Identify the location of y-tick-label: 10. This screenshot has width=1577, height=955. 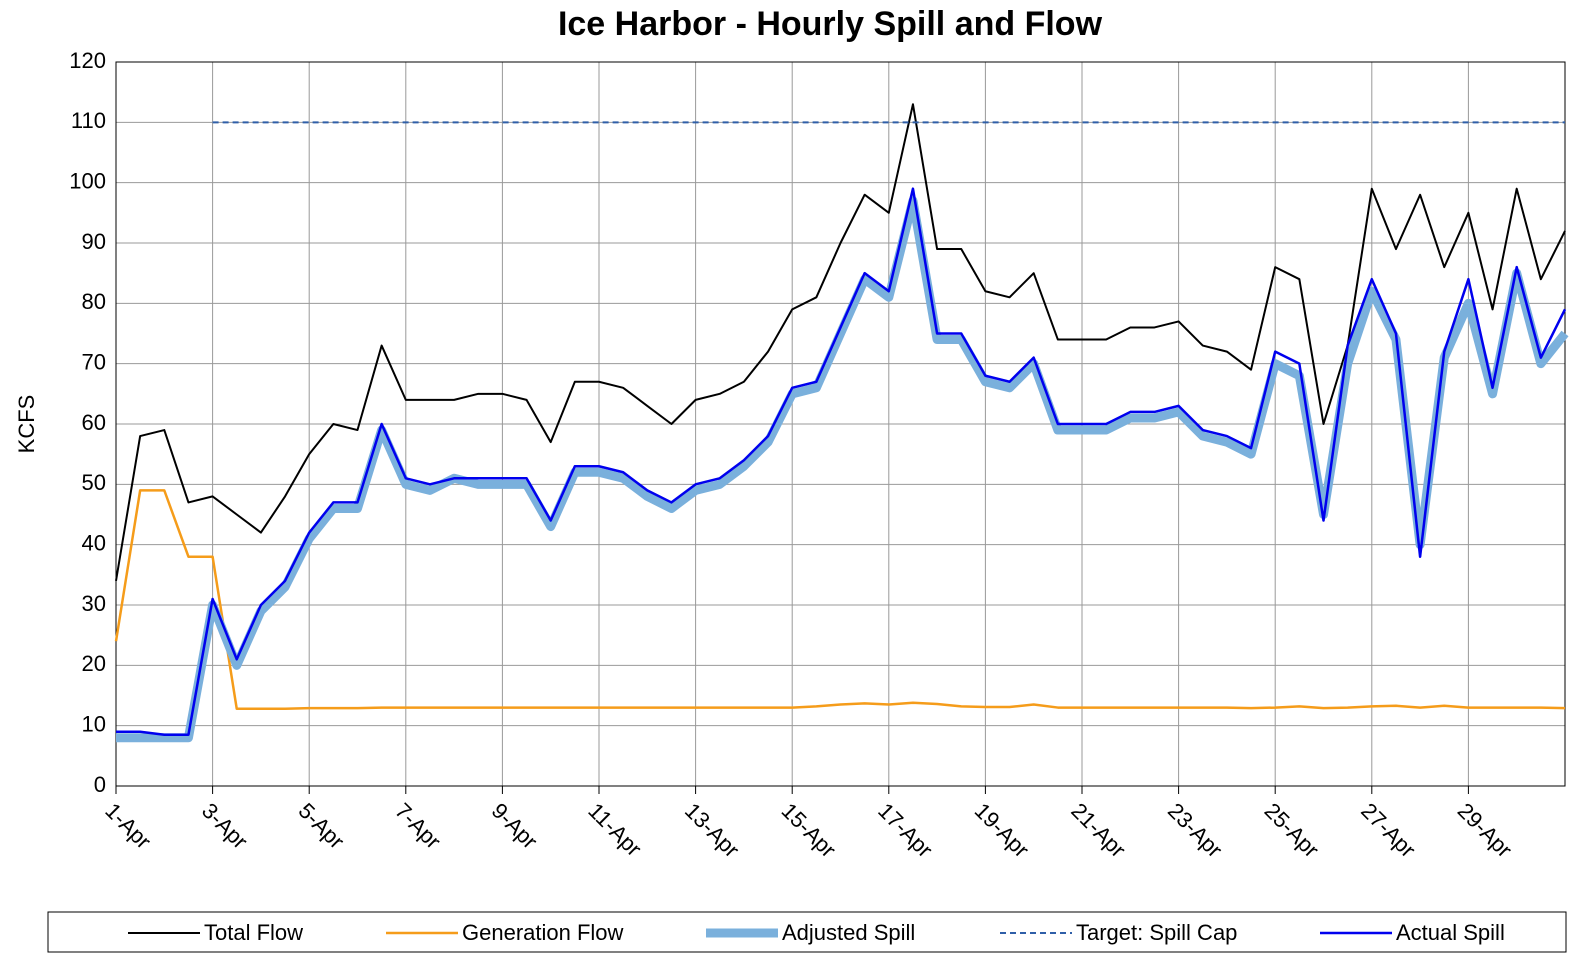
(94, 723).